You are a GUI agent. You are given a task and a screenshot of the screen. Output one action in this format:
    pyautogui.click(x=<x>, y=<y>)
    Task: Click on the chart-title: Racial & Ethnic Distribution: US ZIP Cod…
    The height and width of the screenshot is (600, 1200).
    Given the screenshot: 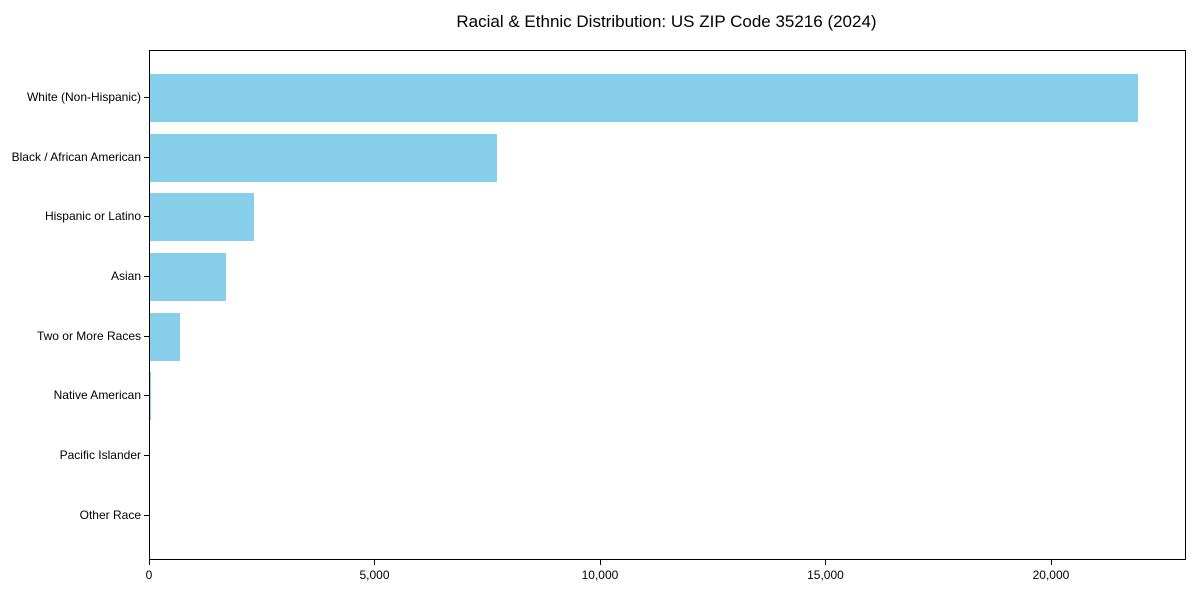 What is the action you would take?
    pyautogui.click(x=666, y=21)
    